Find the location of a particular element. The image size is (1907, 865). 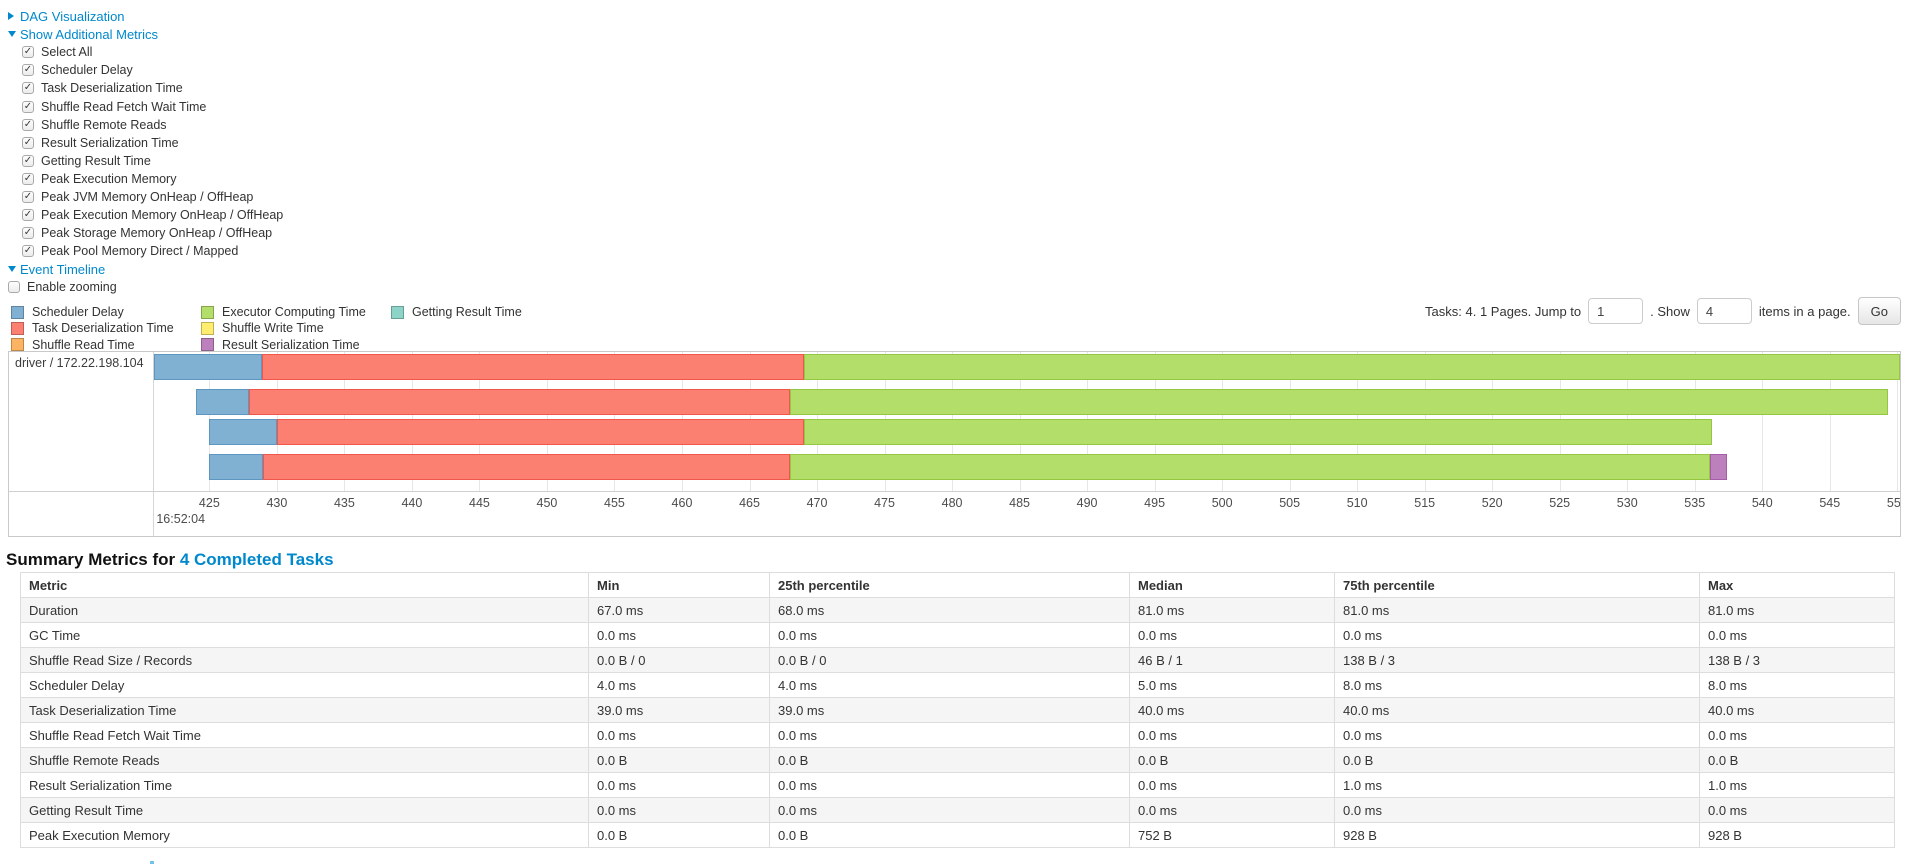

metric-checkbox-item: Peak Pool Memory Direct / Mapped is located at coordinates (152, 251).